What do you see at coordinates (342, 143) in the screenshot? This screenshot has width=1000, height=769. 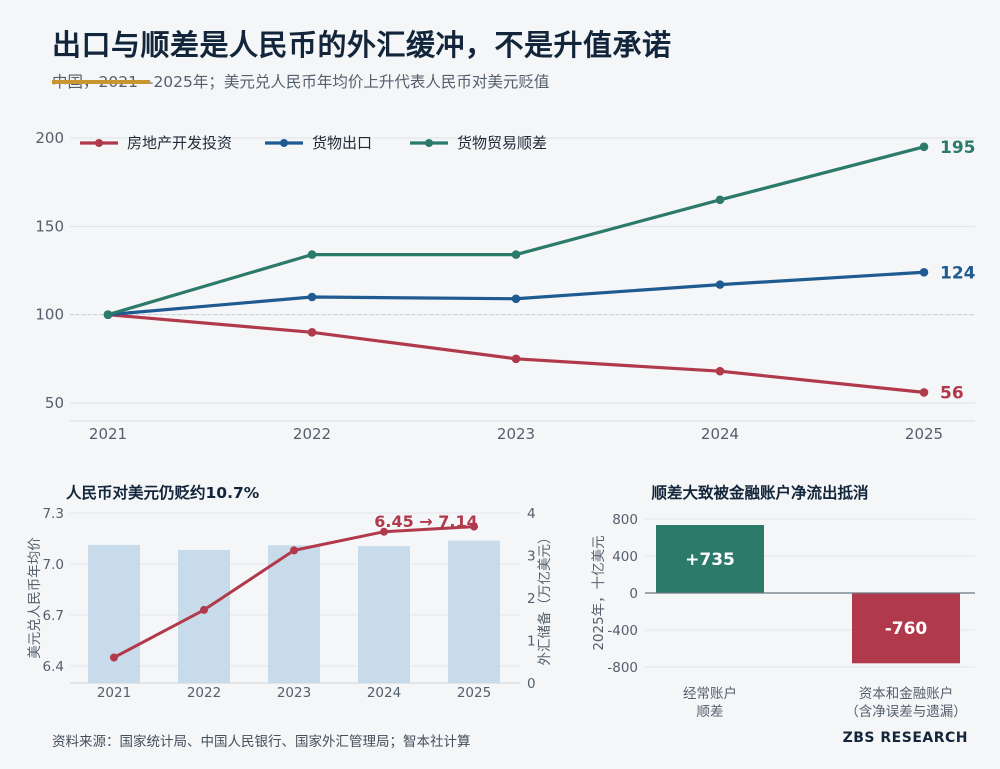 I see `legend-label: 货物出口` at bounding box center [342, 143].